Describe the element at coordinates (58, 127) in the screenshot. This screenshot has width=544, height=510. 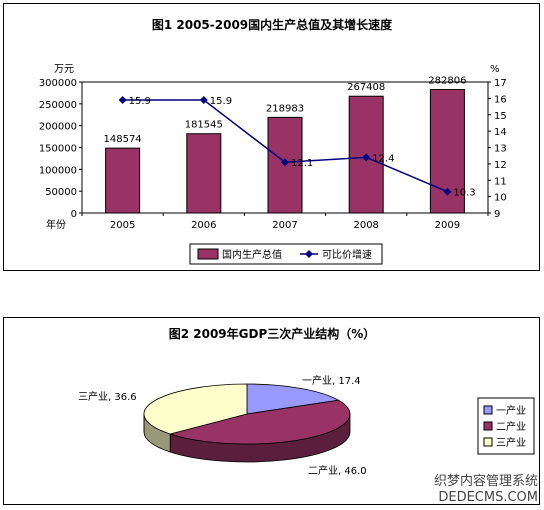
I see `y-left-tick-label: 200000` at that location.